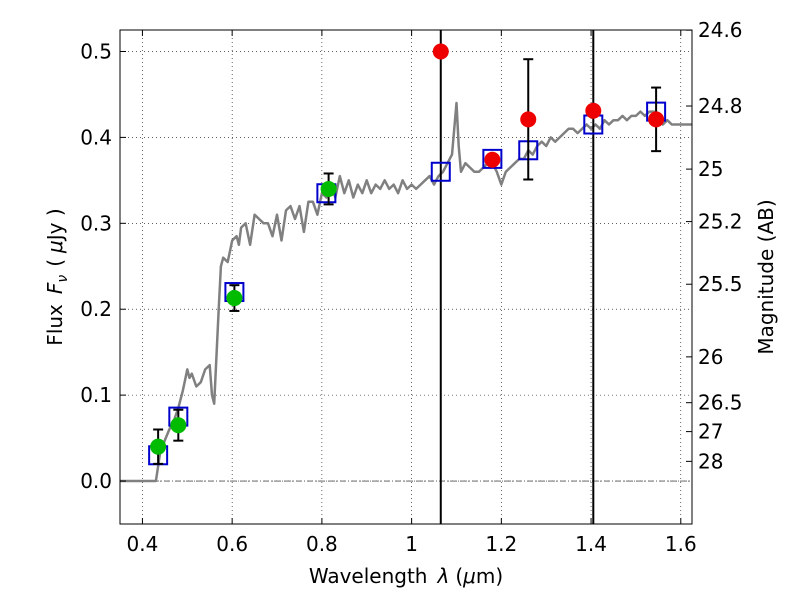 This screenshot has height=605, width=800. Describe the element at coordinates (720, 284) in the screenshot. I see `mag-tick-label: 25.5` at that location.